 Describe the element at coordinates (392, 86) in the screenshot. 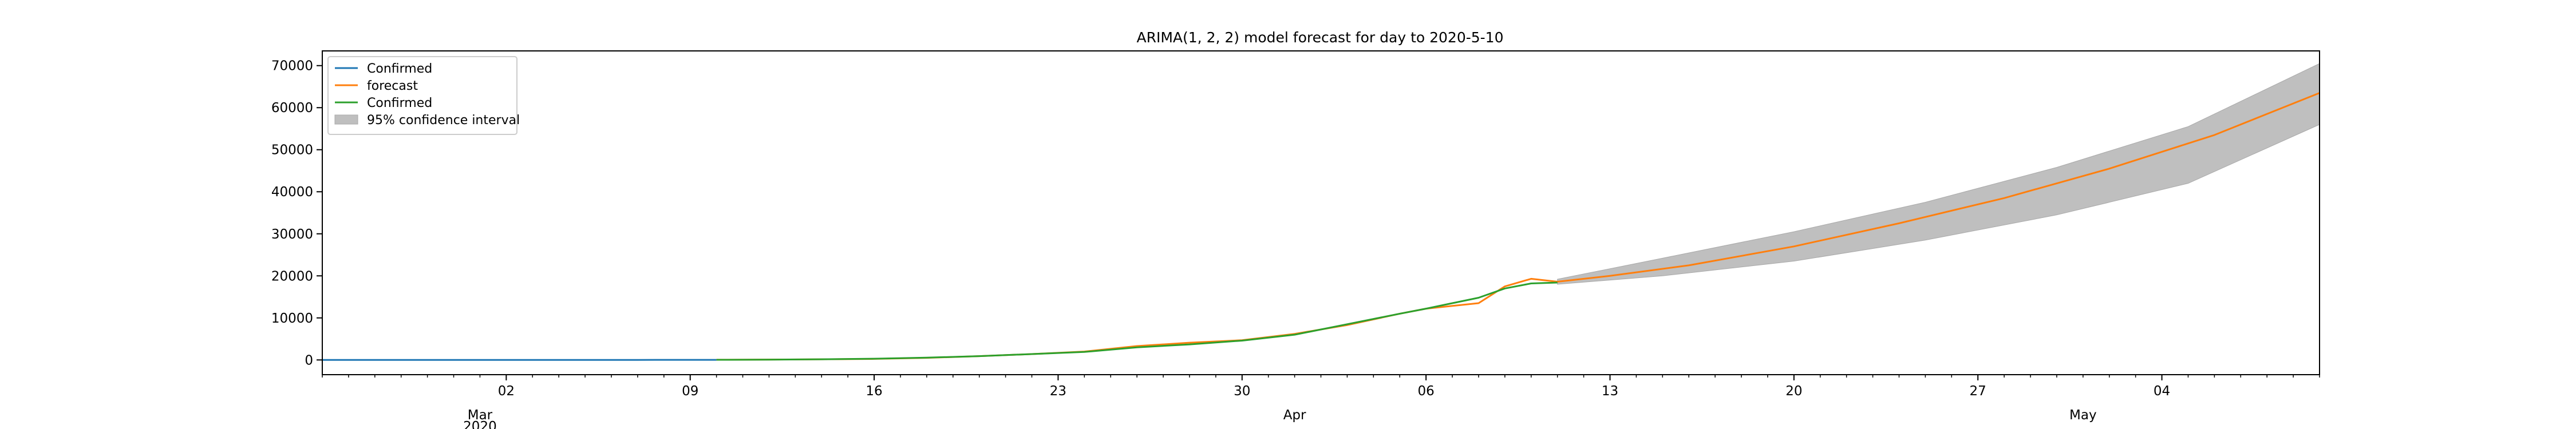

I see `legend-label: forecast` at that location.